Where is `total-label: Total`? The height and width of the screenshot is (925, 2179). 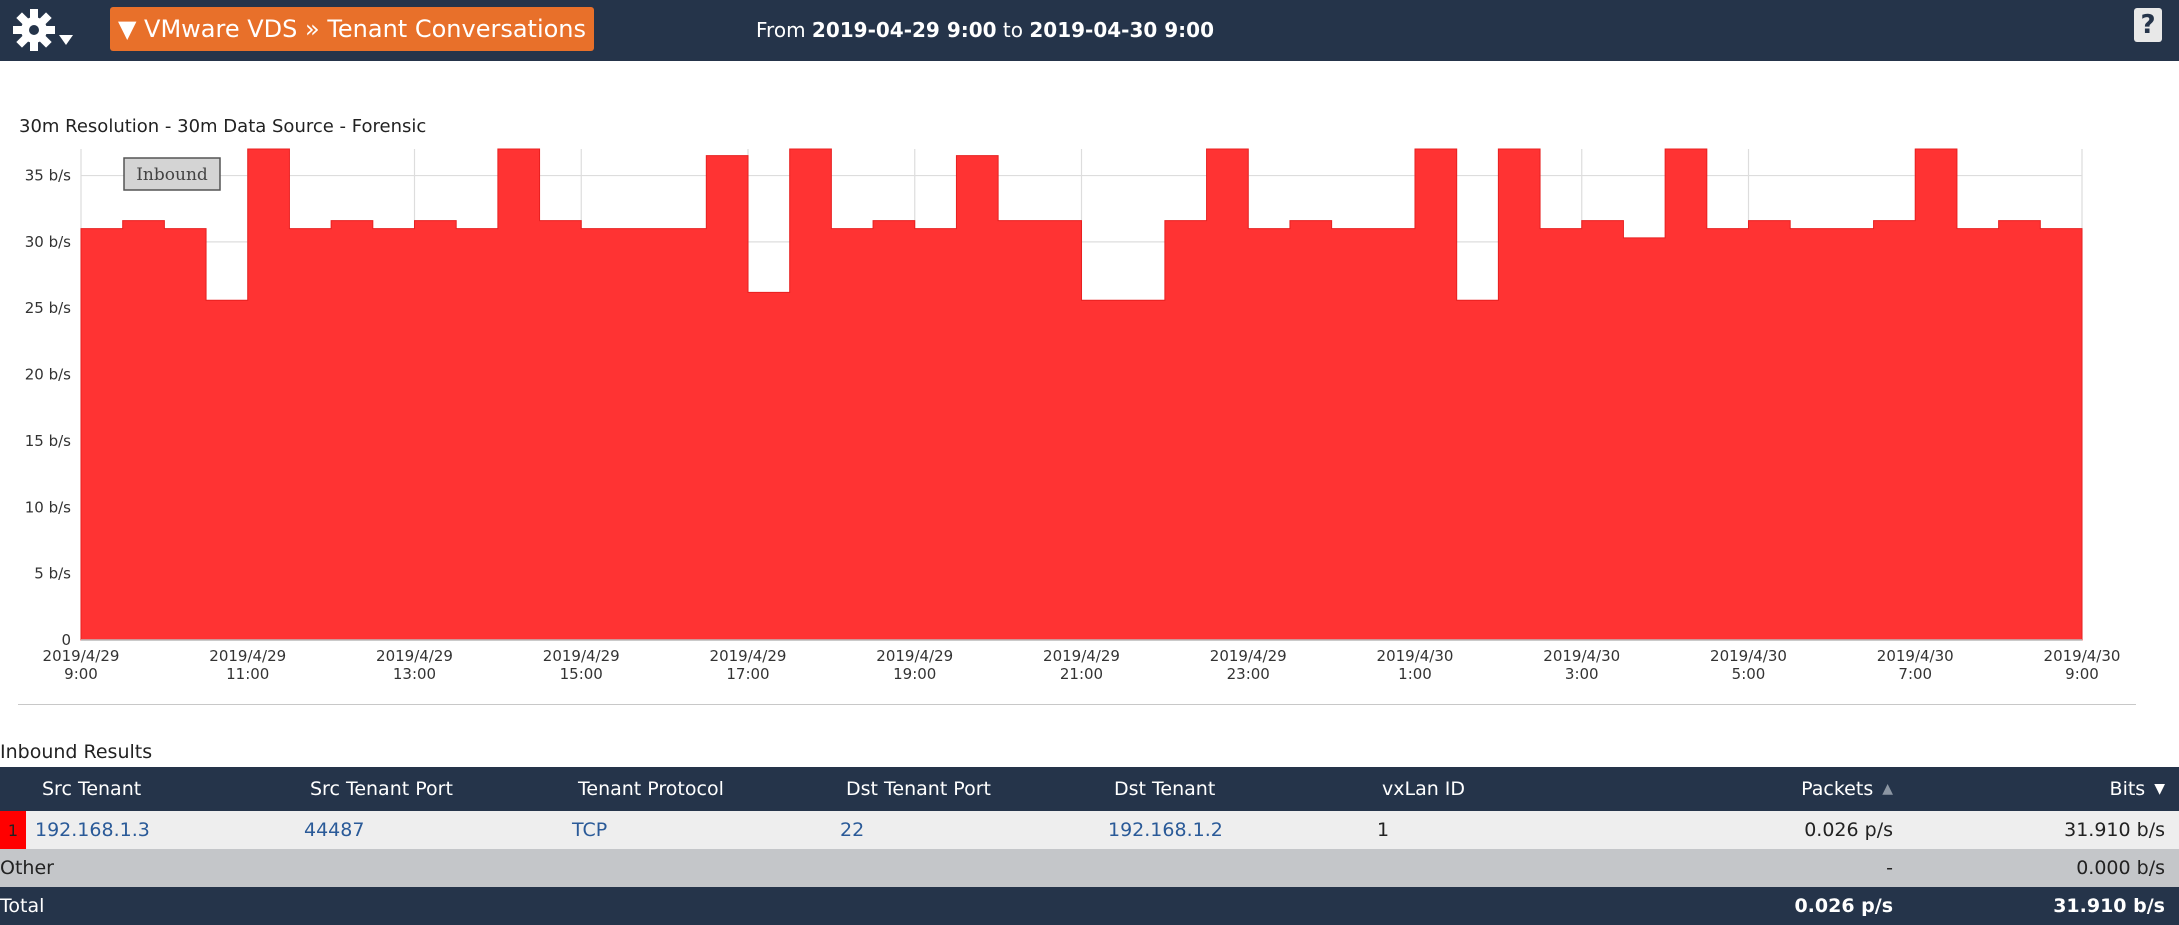 total-label: Total is located at coordinates (22, 906).